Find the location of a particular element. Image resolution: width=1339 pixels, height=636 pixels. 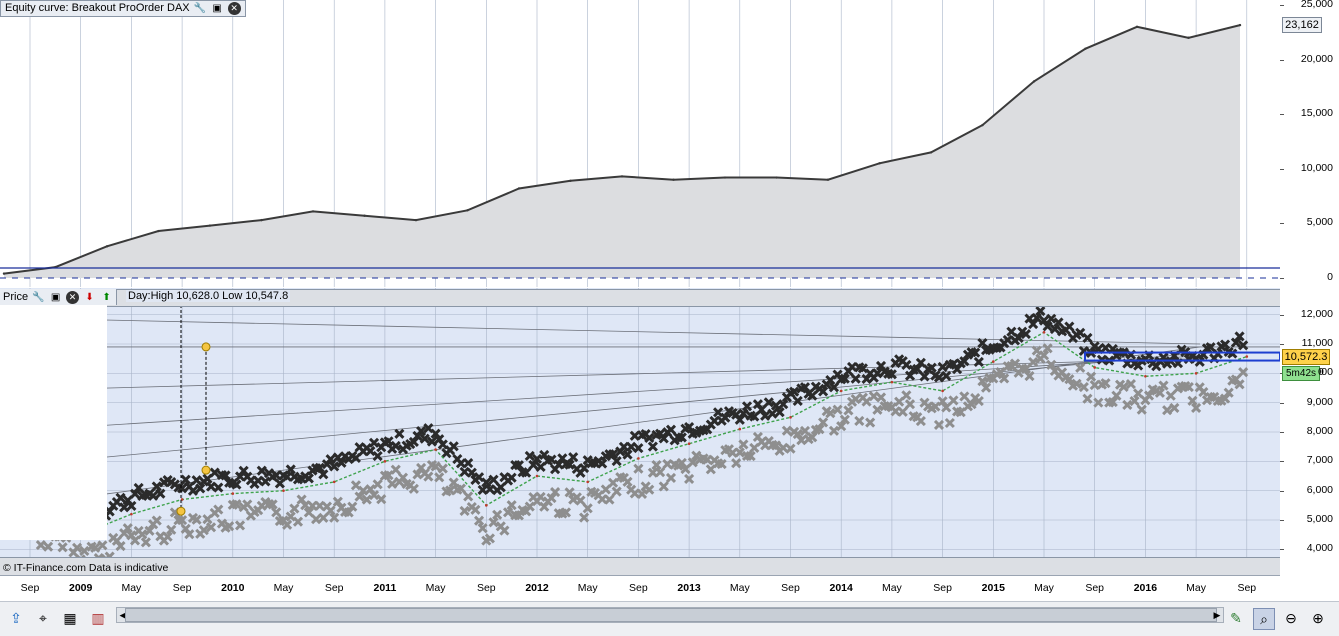

export-icon: ⇪ is located at coordinates (16, 617).